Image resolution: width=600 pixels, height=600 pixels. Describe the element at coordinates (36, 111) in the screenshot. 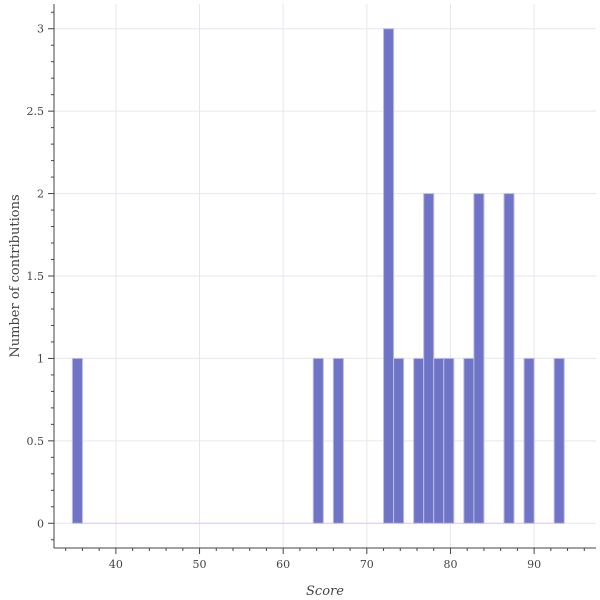

I see `y-tick-label: 2.5` at that location.